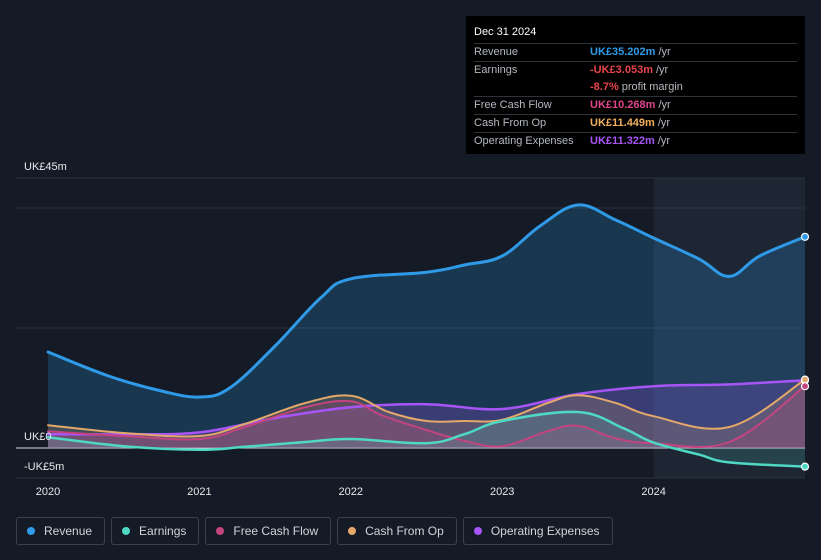 The image size is (821, 560). Describe the element at coordinates (38, 437) in the screenshot. I see `y-label-zero: UK£0` at that location.